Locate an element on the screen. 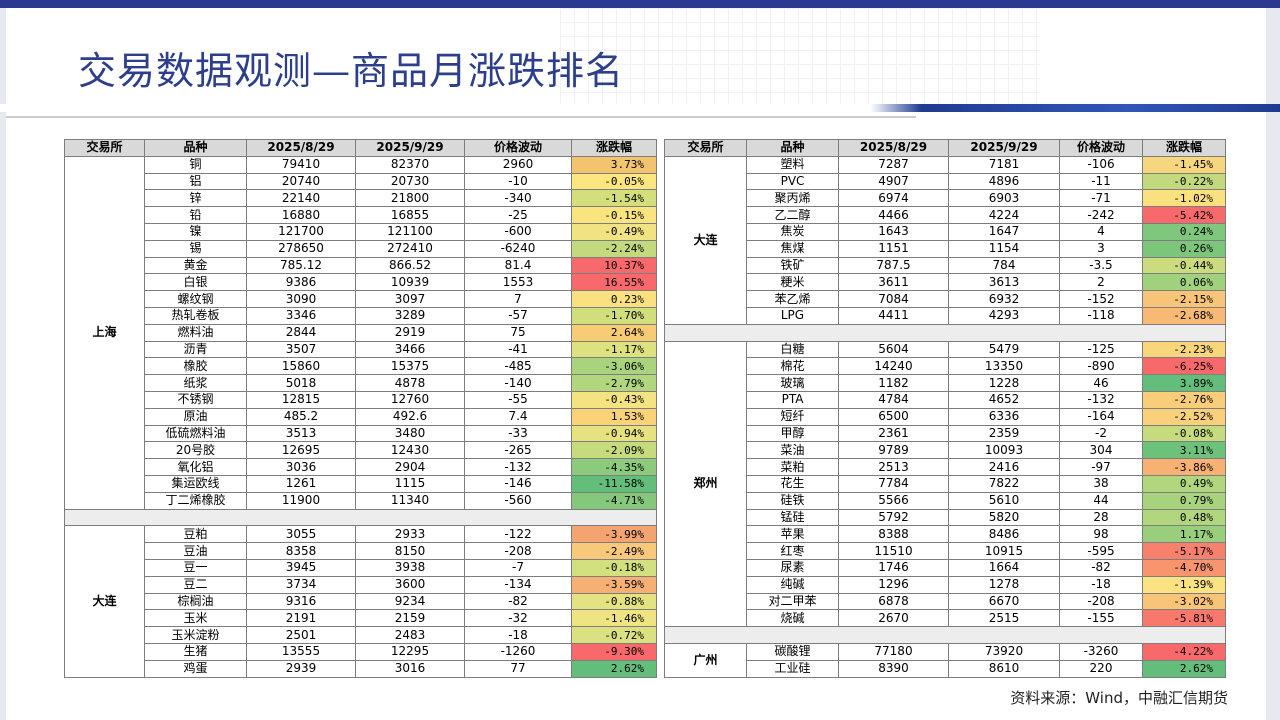  pct-change-cell: -0.15% is located at coordinates (614, 215).